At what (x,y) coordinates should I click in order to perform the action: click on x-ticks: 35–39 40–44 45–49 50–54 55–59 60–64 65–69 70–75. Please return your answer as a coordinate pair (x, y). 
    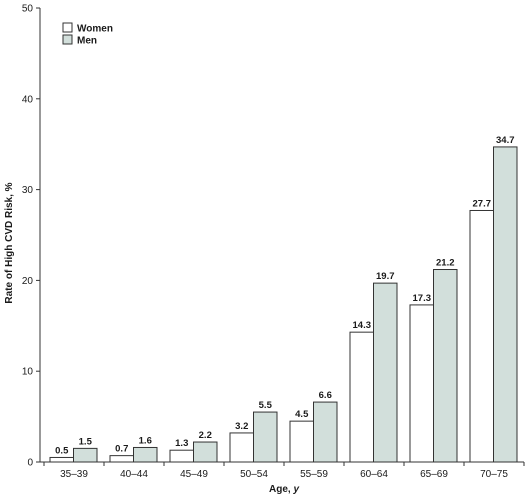
    Looking at the image, I should click on (284, 471).